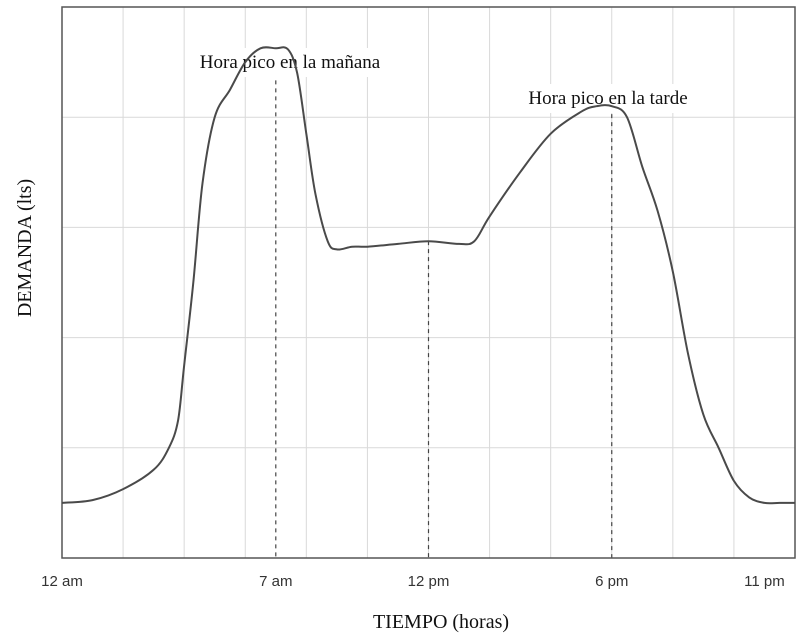 The height and width of the screenshot is (643, 798). Describe the element at coordinates (764, 581) in the screenshot. I see `x-tick-label: 11 pm` at that location.